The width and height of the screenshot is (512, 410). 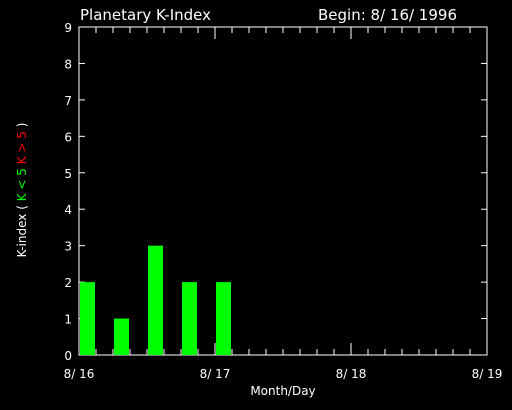 What do you see at coordinates (68, 320) in the screenshot?
I see `y-tick-label: 1` at bounding box center [68, 320].